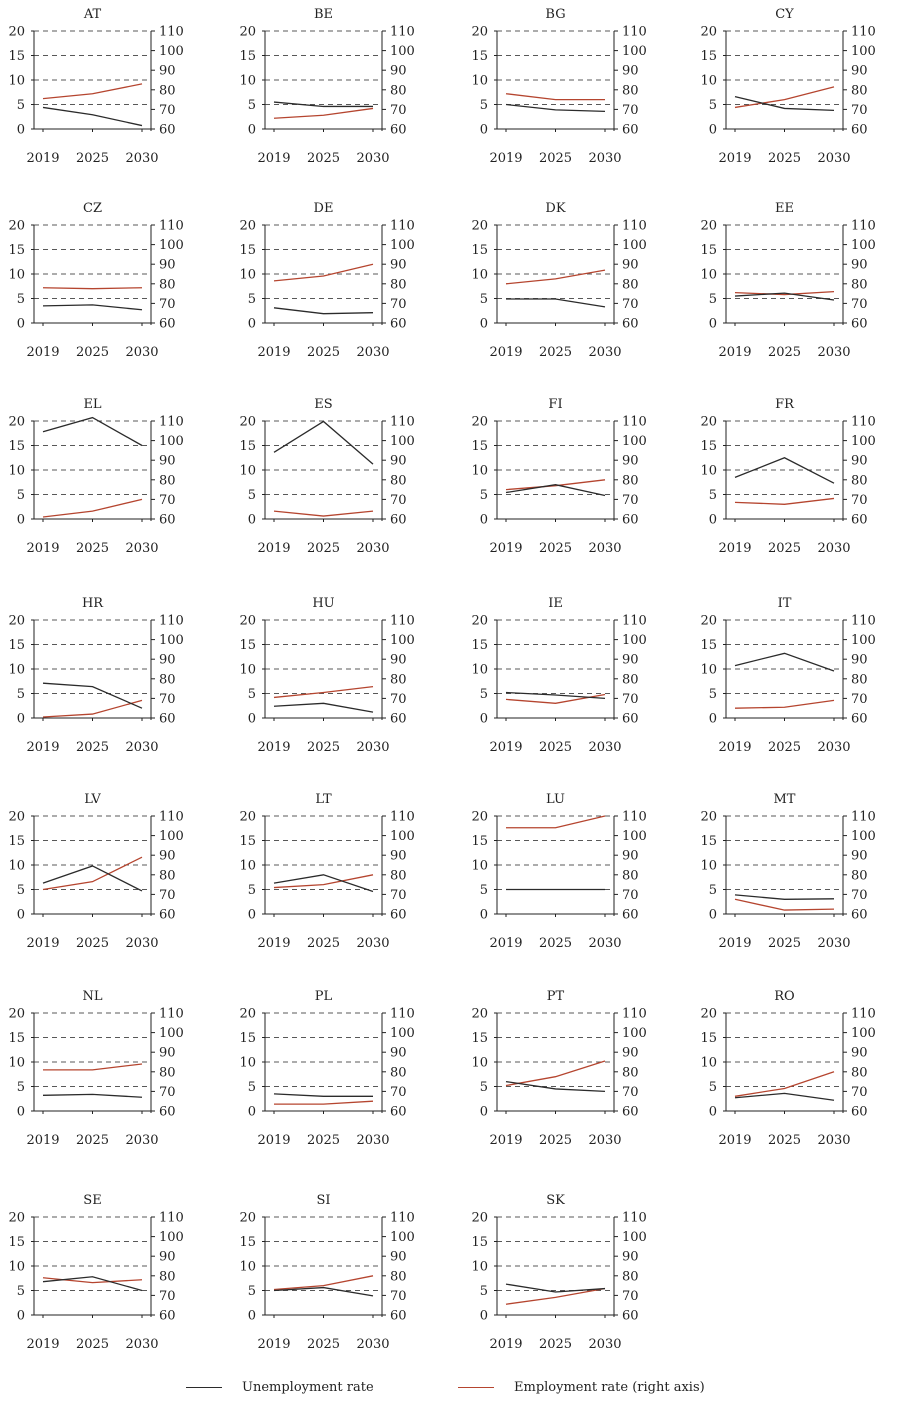  Describe the element at coordinates (787, 871) in the screenshot. I see `panel-mt: MT 0 5 10 15 20 60 70 80 90 100 110 2019 2025 2030` at that location.